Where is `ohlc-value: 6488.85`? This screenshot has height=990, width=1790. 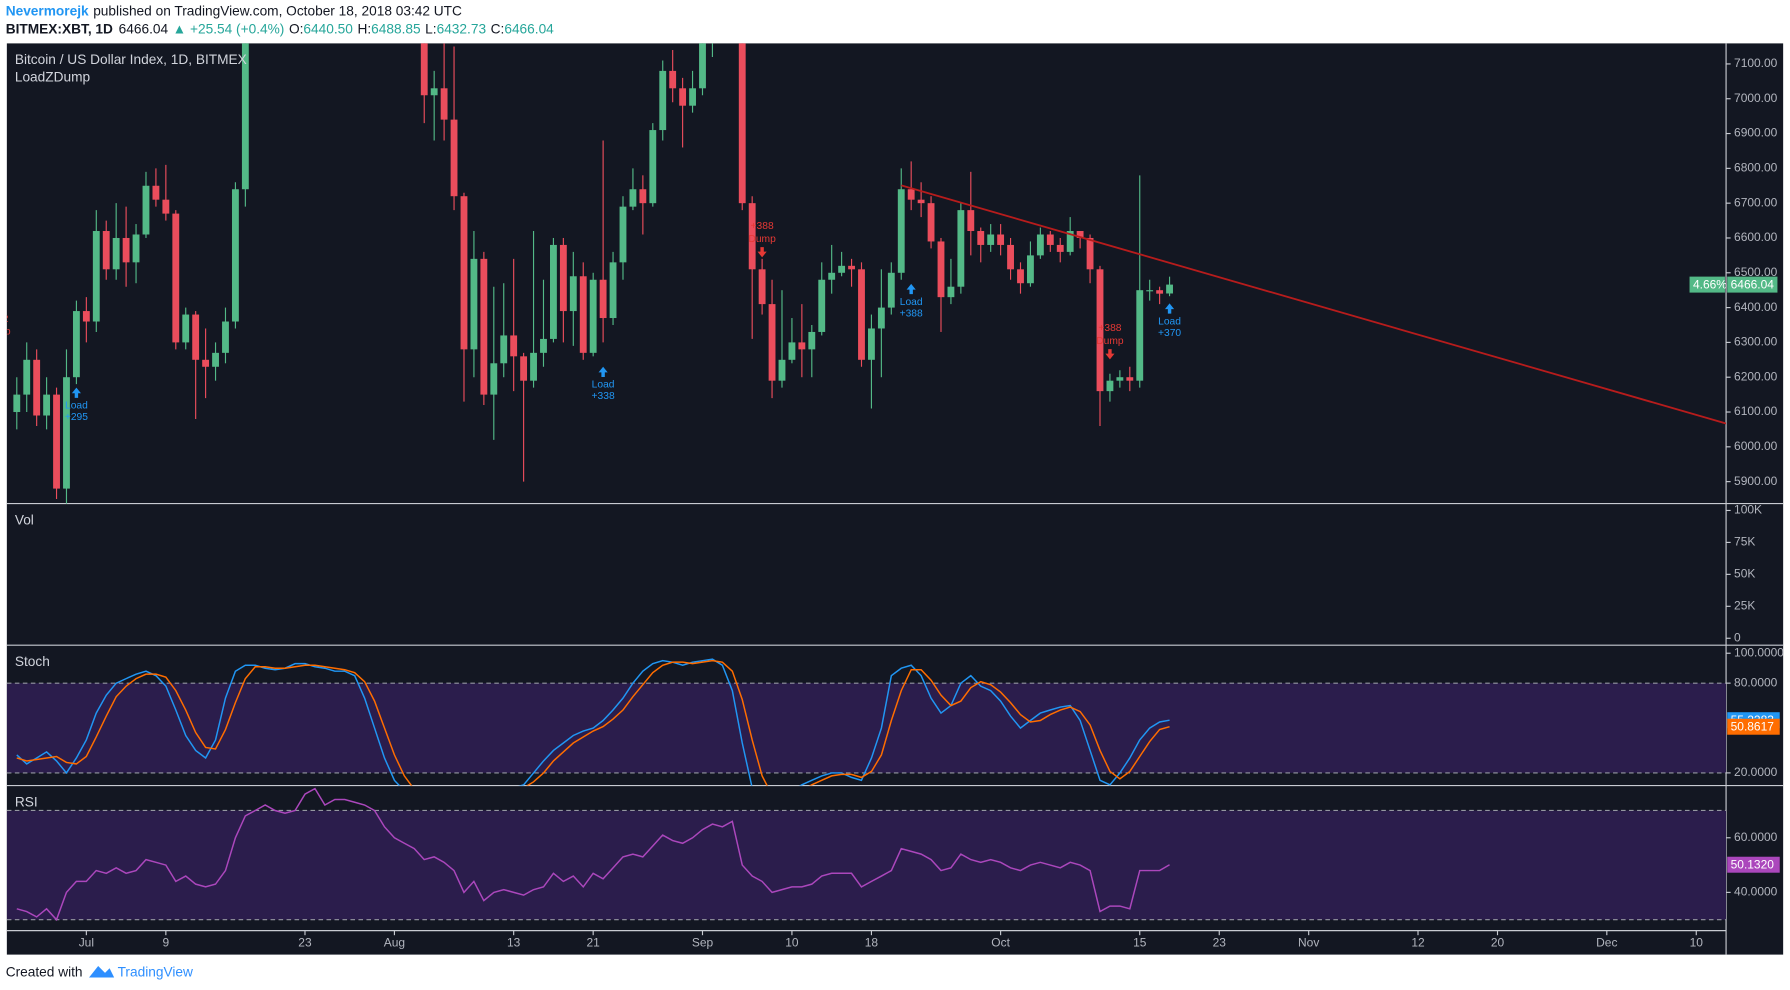
ohlc-value: 6488.85 is located at coordinates (396, 28).